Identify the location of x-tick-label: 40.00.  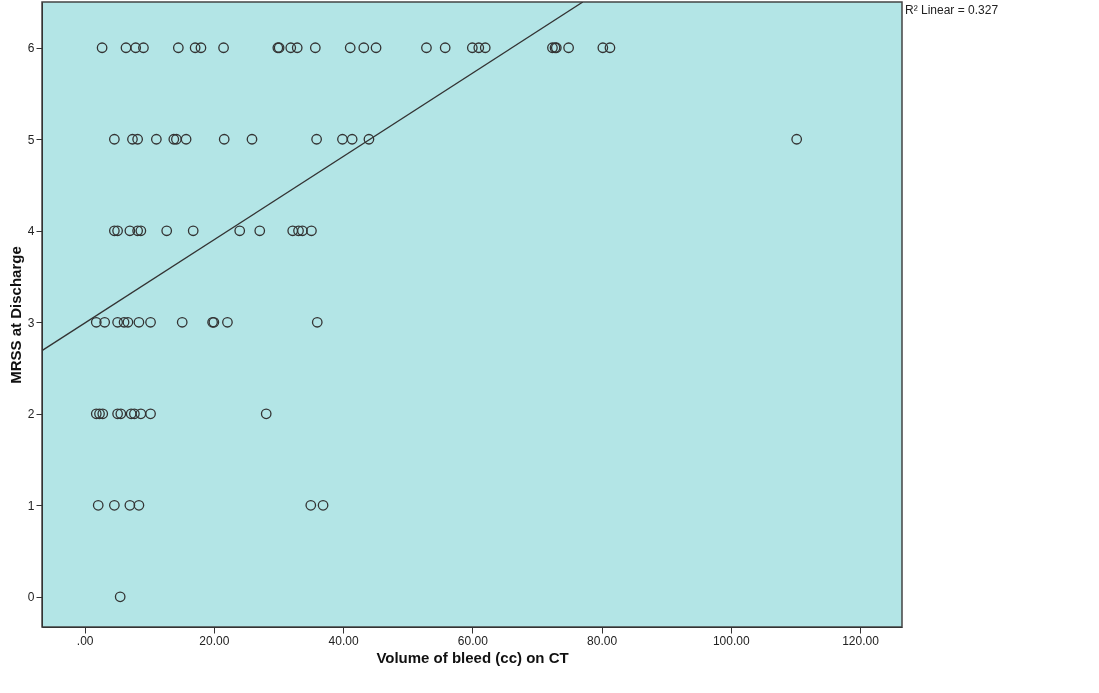
(343, 640).